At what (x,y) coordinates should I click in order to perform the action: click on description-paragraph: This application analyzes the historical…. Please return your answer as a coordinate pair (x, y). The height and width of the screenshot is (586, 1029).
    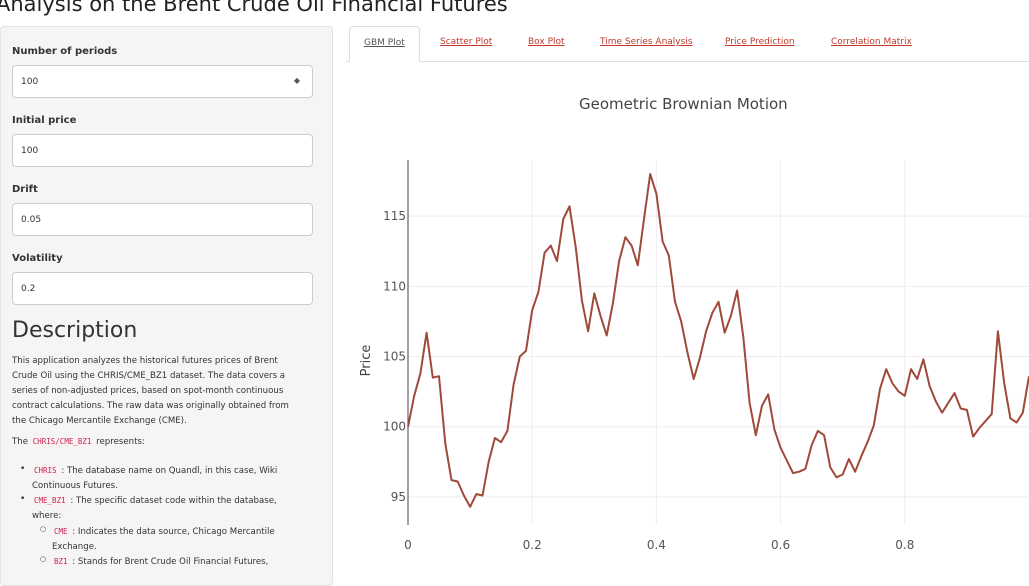
    Looking at the image, I should click on (150, 391).